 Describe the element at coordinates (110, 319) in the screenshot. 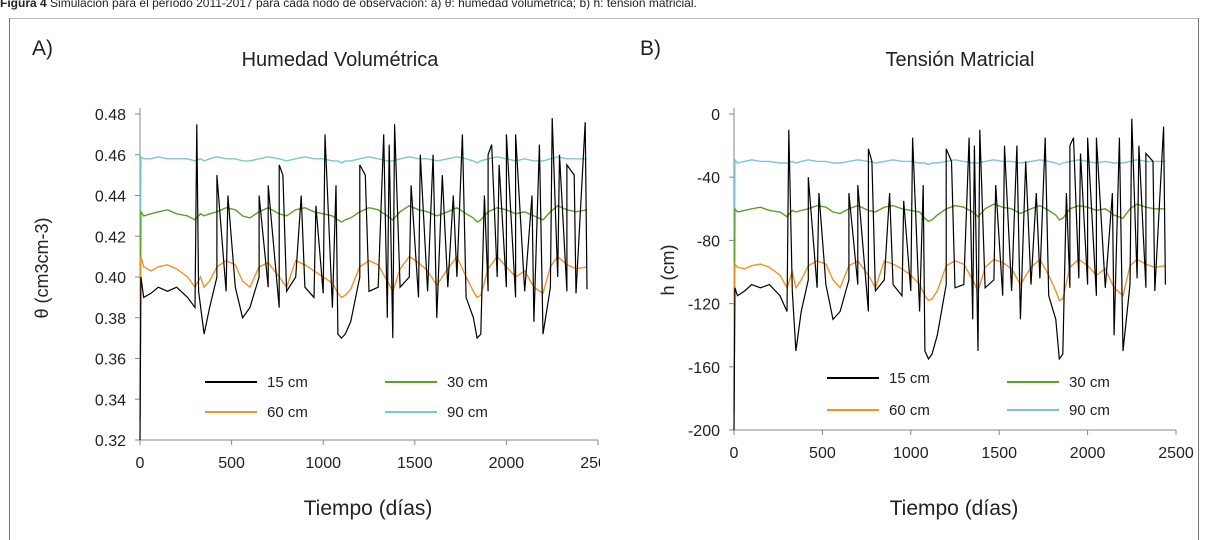

I see `y-tick-label: 0.38` at that location.